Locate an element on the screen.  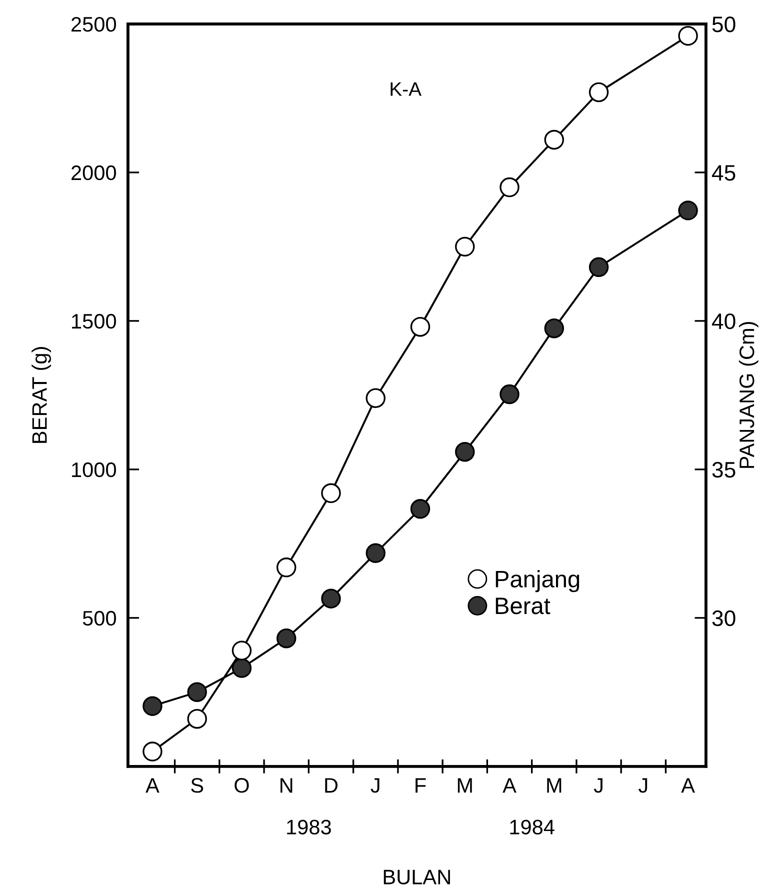
legend-label: Panjang is located at coordinates (538, 581).